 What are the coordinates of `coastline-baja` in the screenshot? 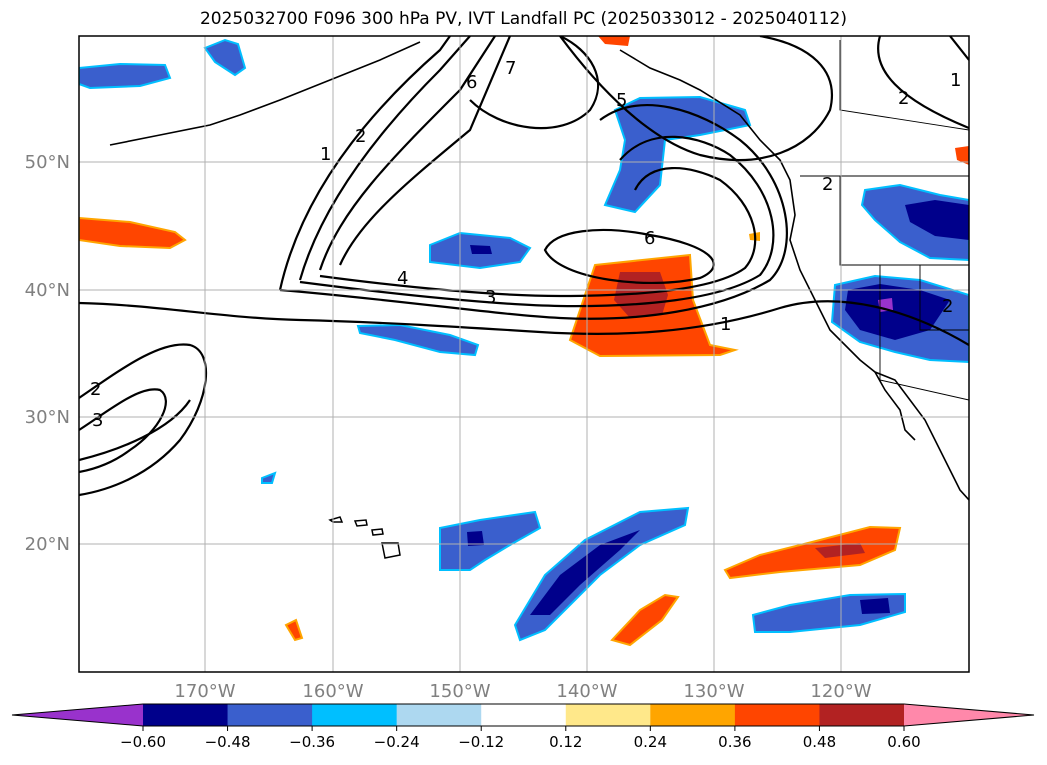 It's located at (895, 406).